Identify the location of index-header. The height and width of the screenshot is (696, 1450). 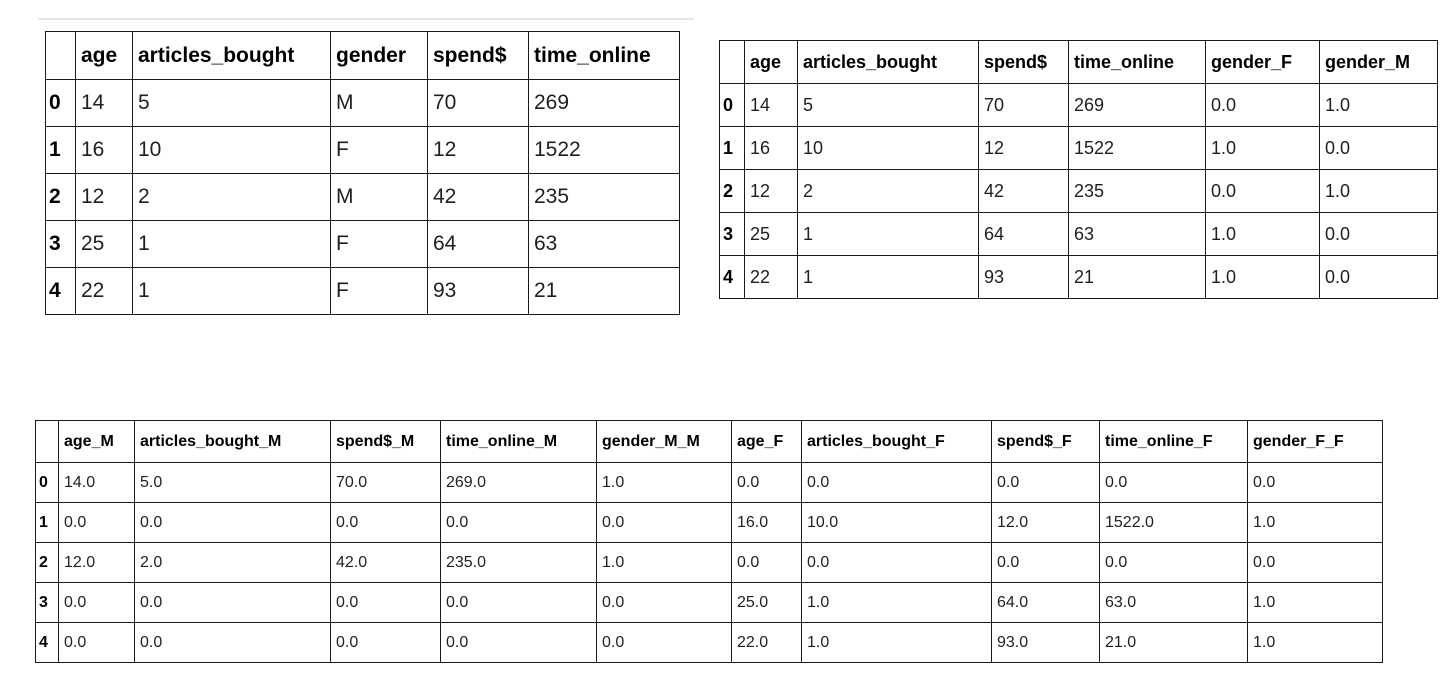
(47, 441).